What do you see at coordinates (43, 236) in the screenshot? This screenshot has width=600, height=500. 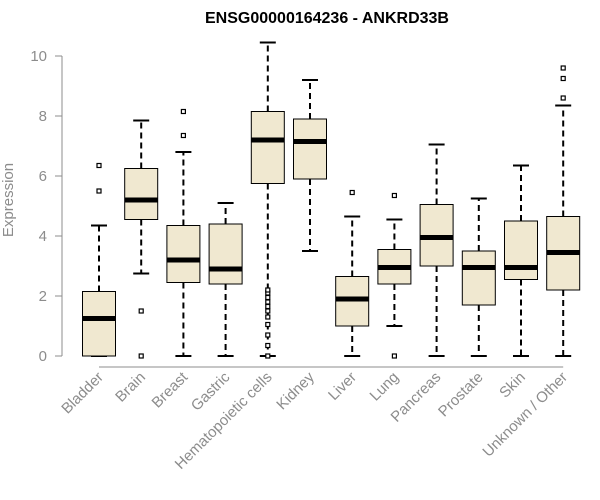 I see `y-tick-label: 4` at bounding box center [43, 236].